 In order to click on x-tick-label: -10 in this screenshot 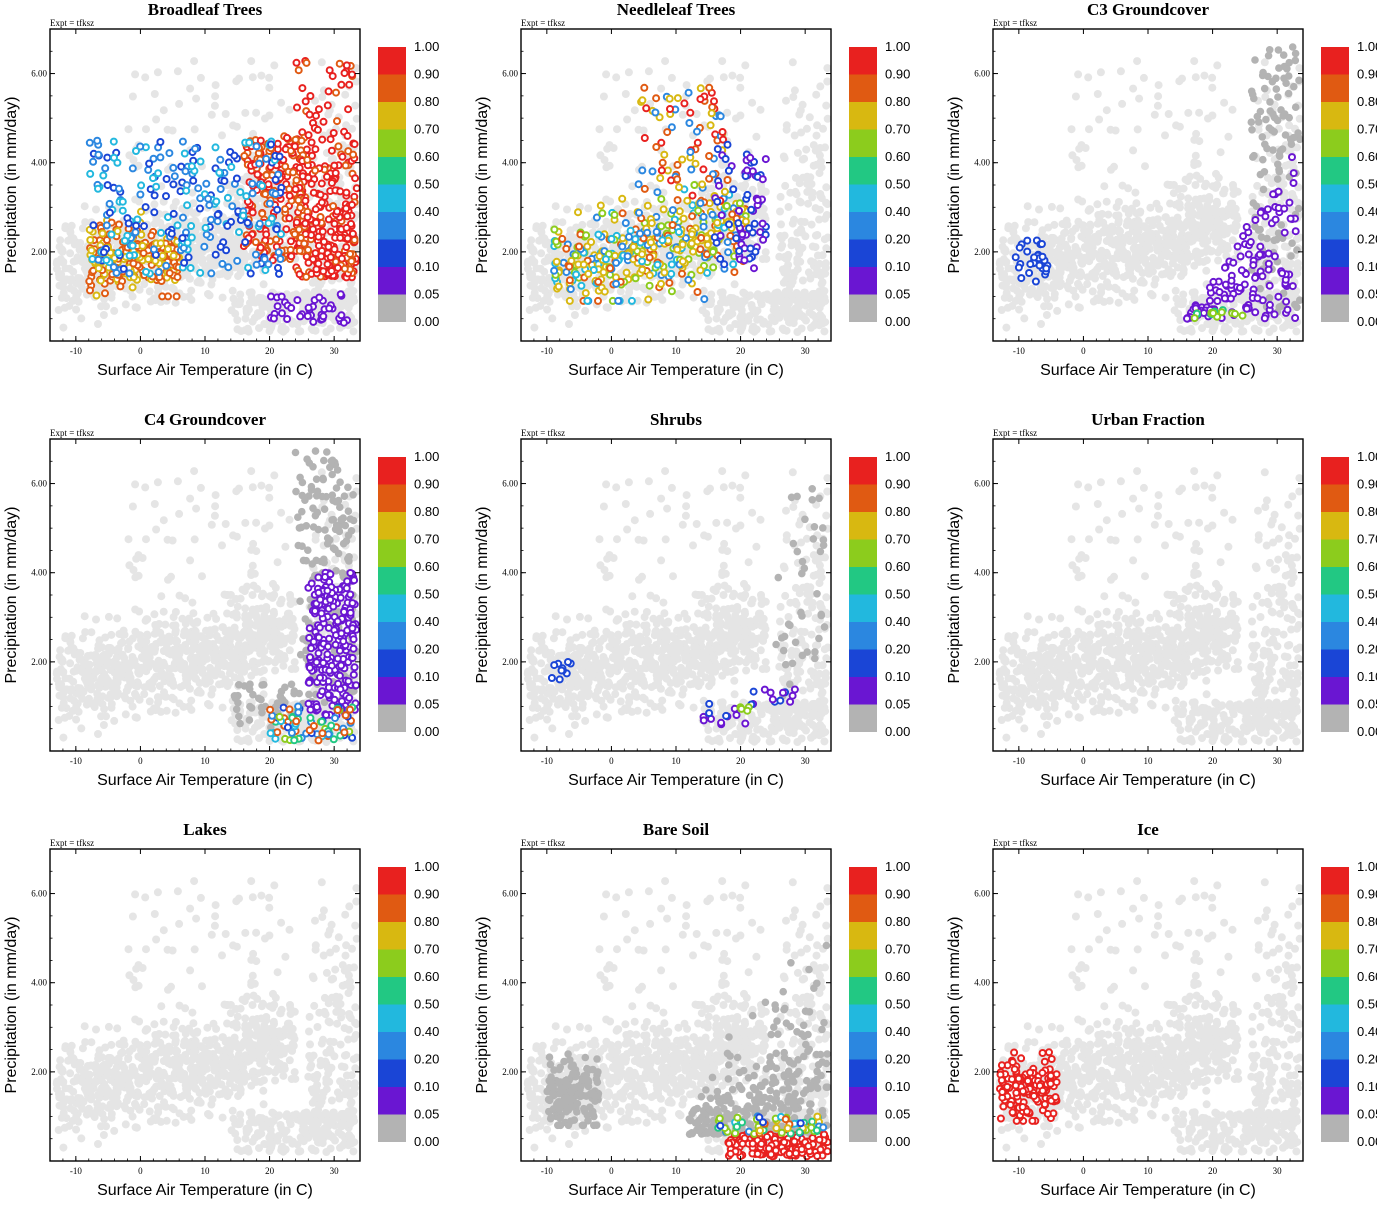, I will do `click(76, 351)`.